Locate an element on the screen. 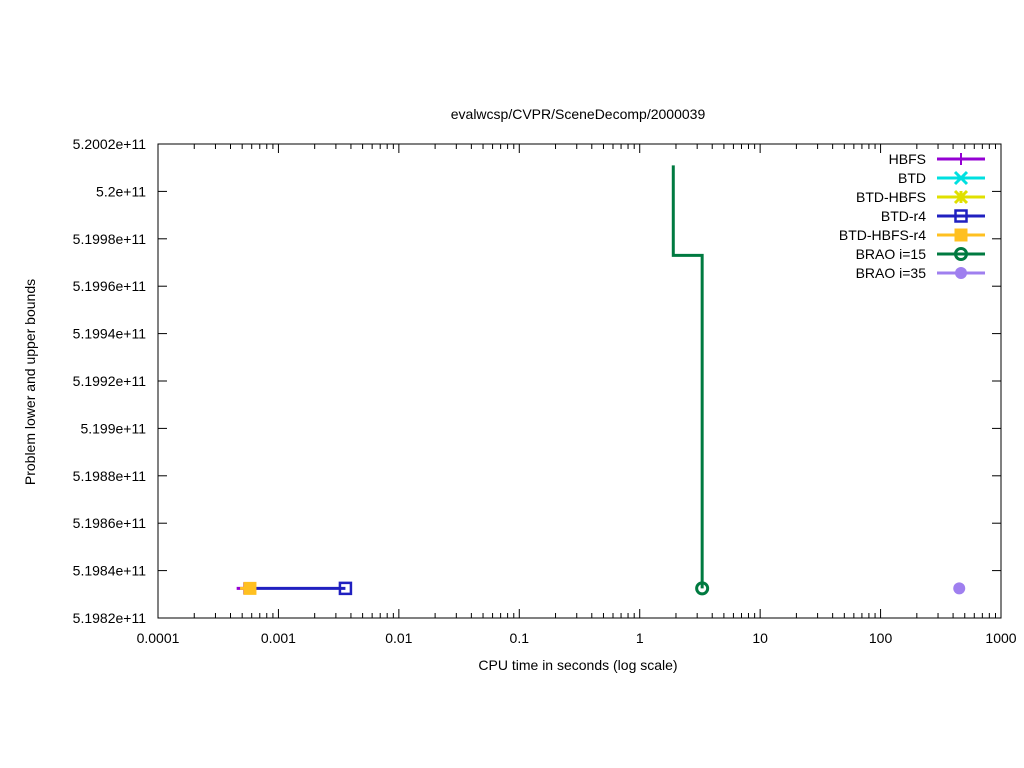 The width and height of the screenshot is (1024, 768). x-tick-label: 0.01 is located at coordinates (398, 638).